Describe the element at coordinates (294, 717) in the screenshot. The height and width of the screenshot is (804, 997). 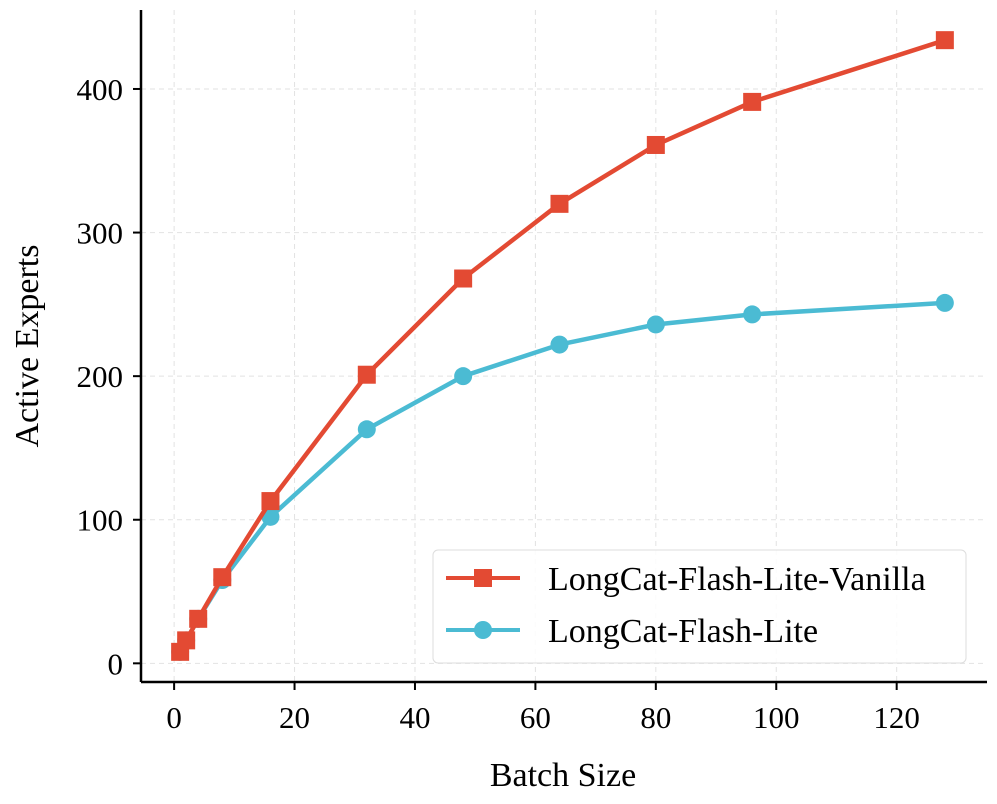
I see `x-tick-label: 20` at that location.